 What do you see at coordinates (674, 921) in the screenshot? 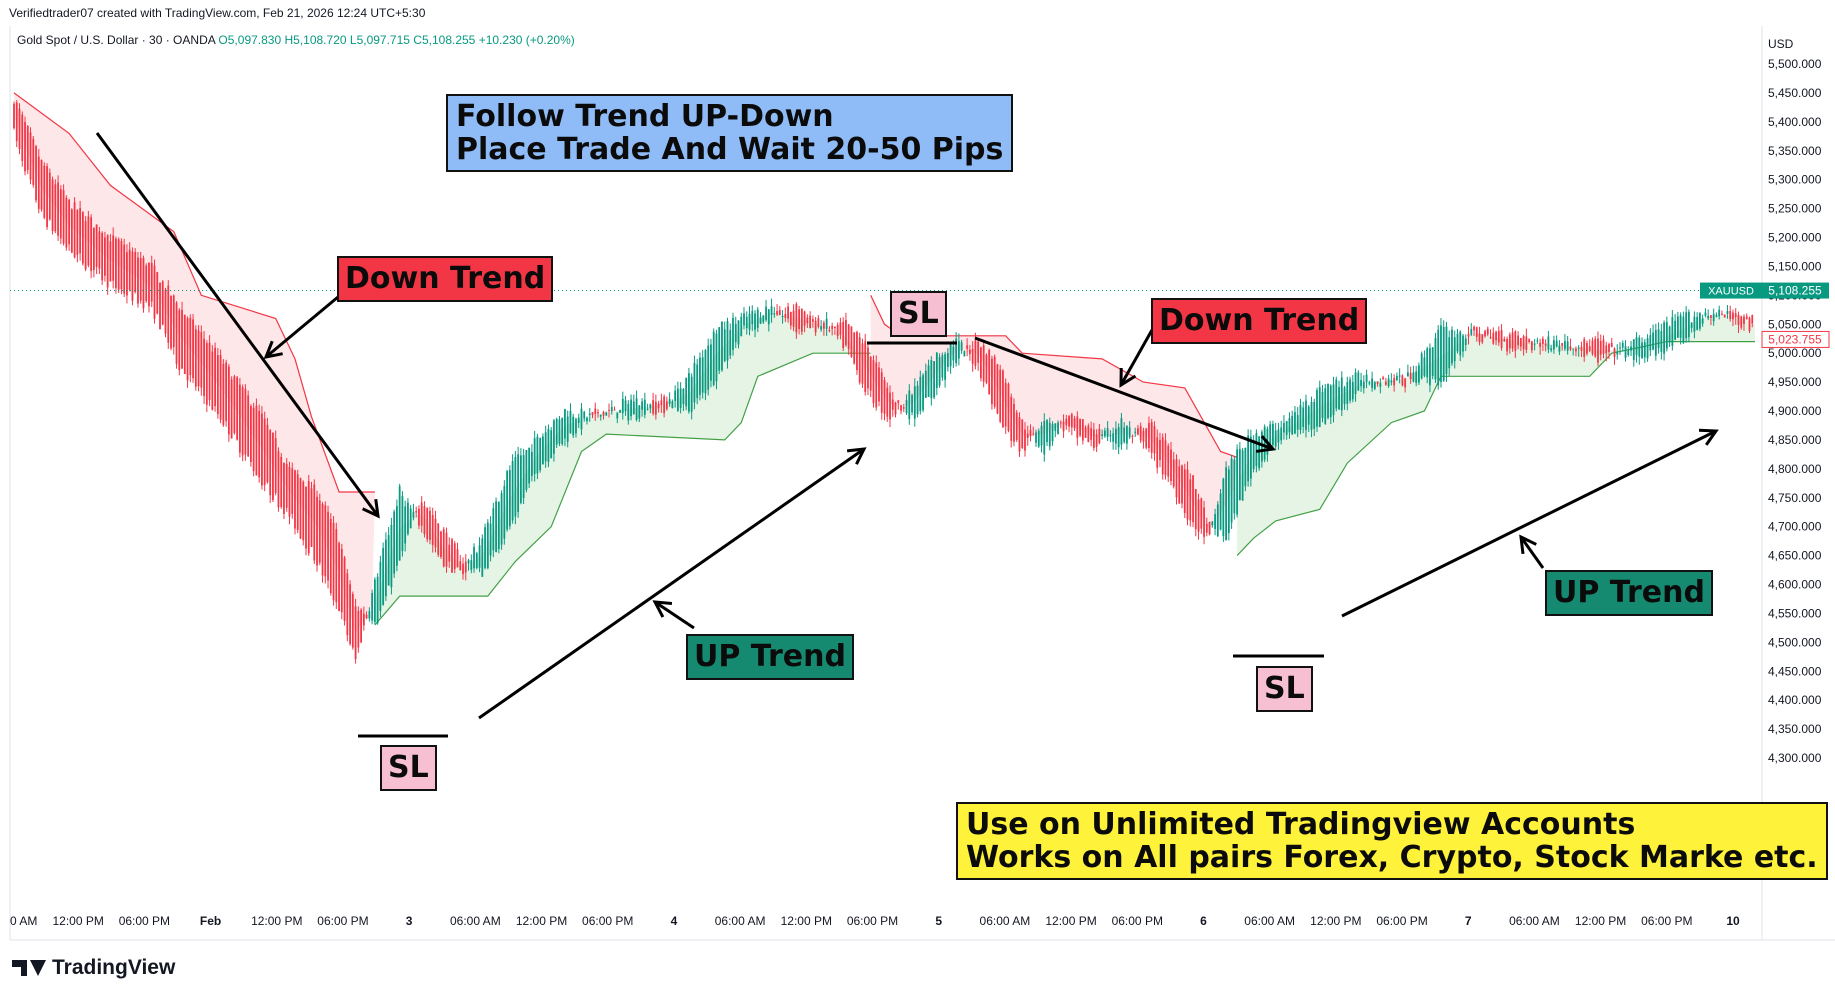
I see `time-tick-label: 4` at bounding box center [674, 921].